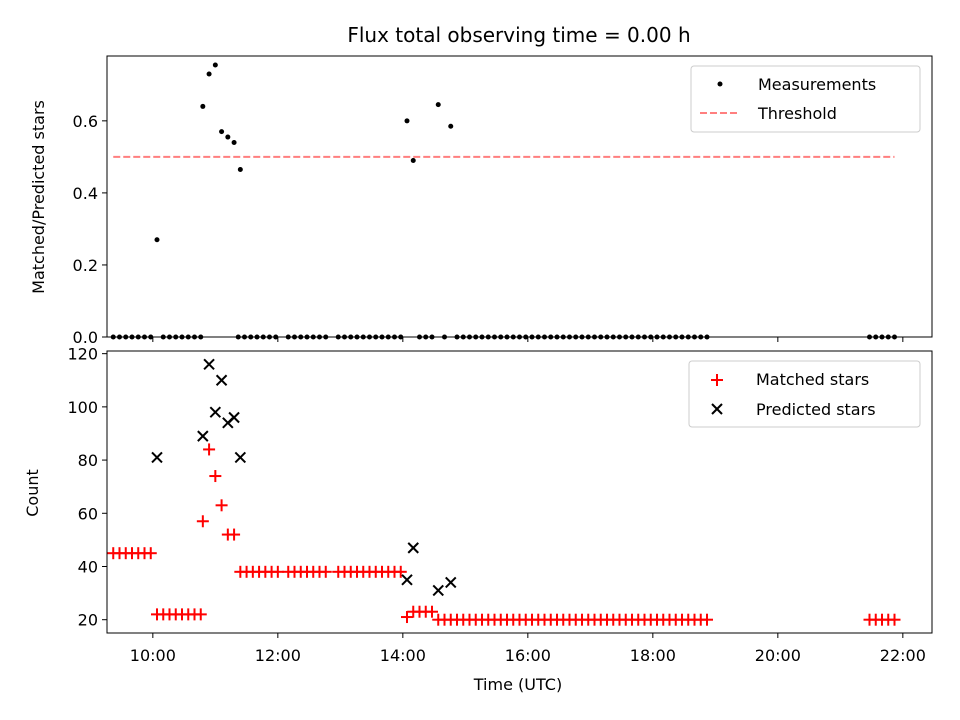 This screenshot has width=960, height=720. Describe the element at coordinates (90, 229) in the screenshot. I see `top-y-ticks: 0.0 0.2 0.4 0.6` at that location.